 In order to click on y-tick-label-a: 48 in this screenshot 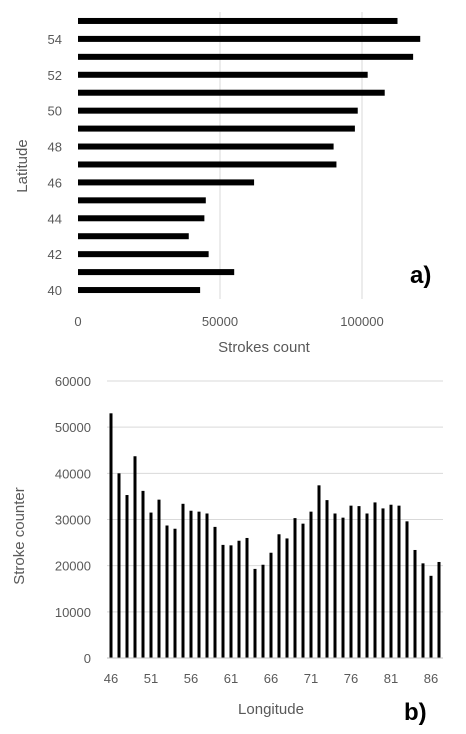, I will do `click(55, 147)`.